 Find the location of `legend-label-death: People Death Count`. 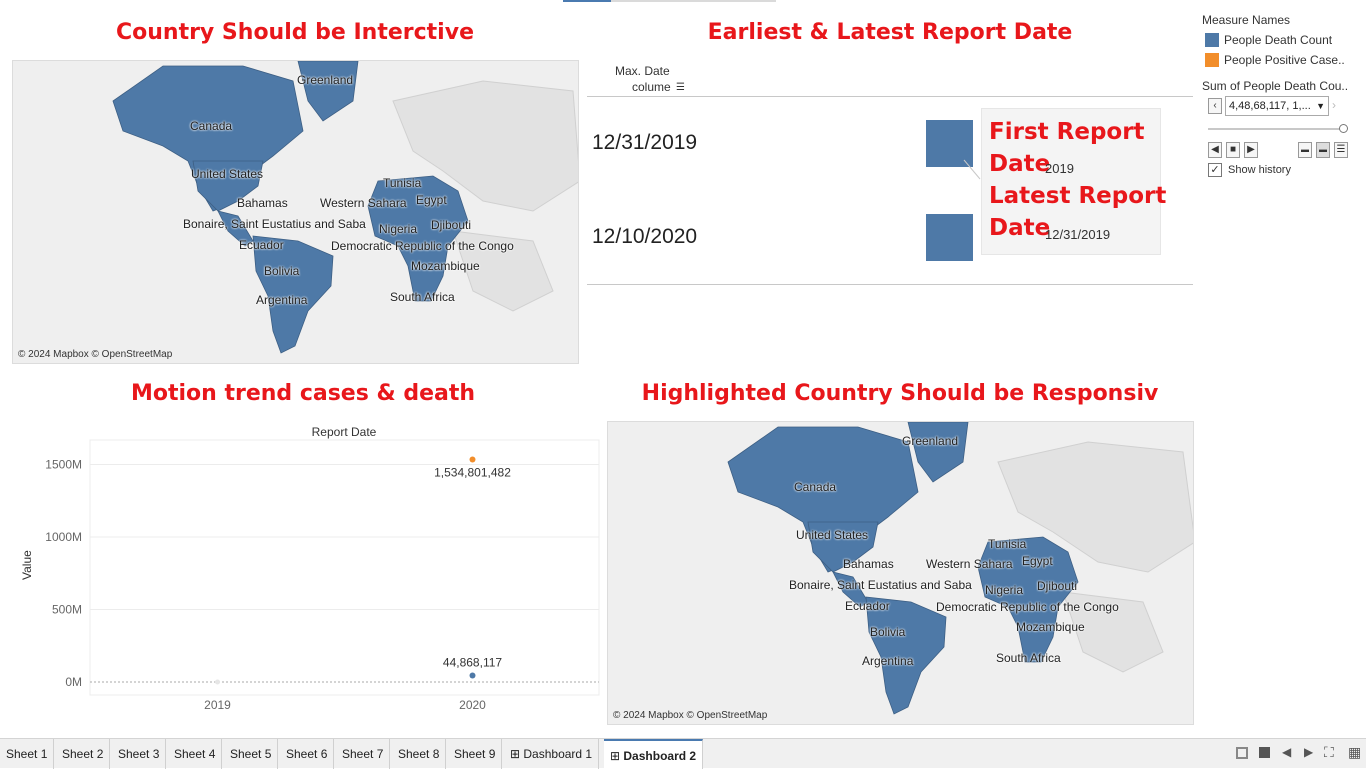

legend-label-death: People Death Count is located at coordinates (1278, 40).